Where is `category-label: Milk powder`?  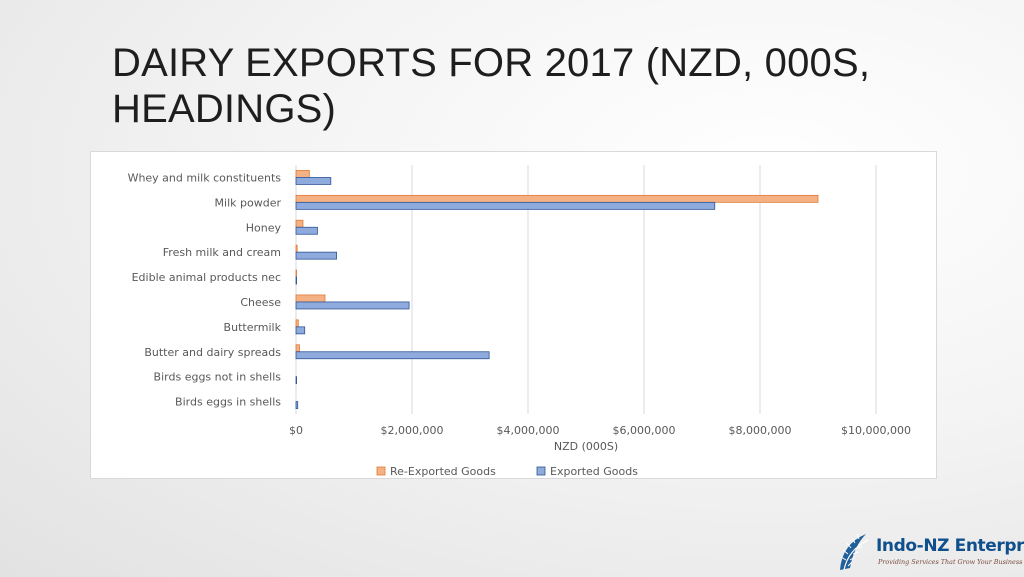 category-label: Milk powder is located at coordinates (248, 202).